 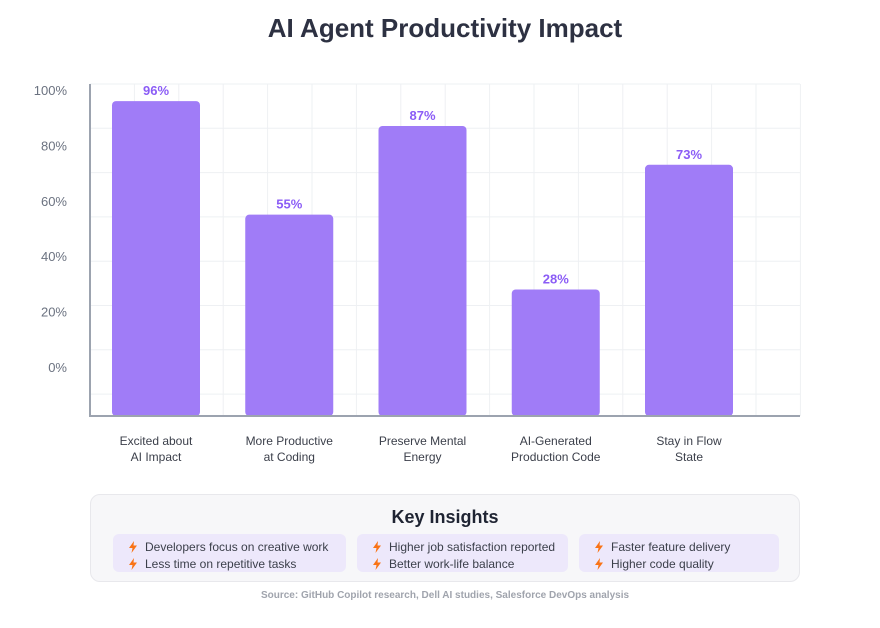 I want to click on y-tick-label: 20%, so click(x=54, y=312).